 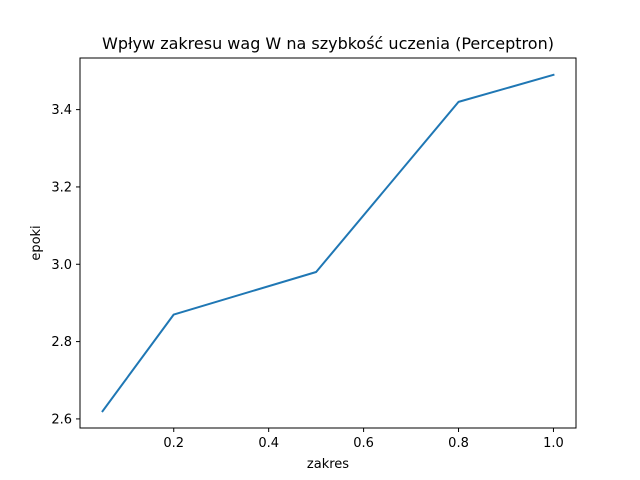 What do you see at coordinates (61, 265) in the screenshot?
I see `y-tick-label: 3.0` at bounding box center [61, 265].